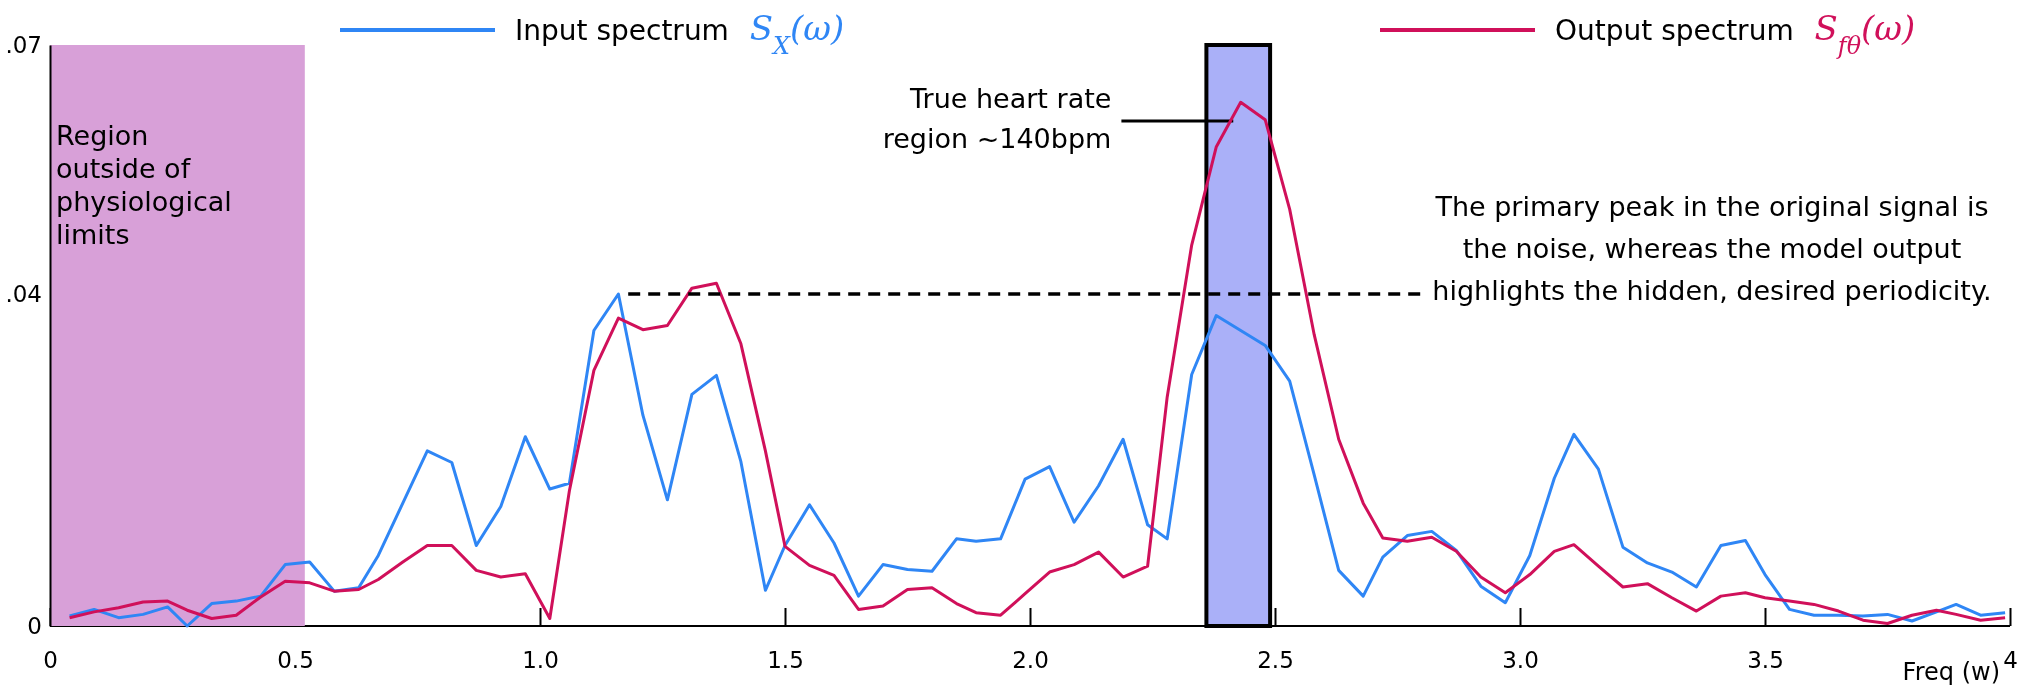  I want to click on y-tick-label: .04, so click(23, 293).